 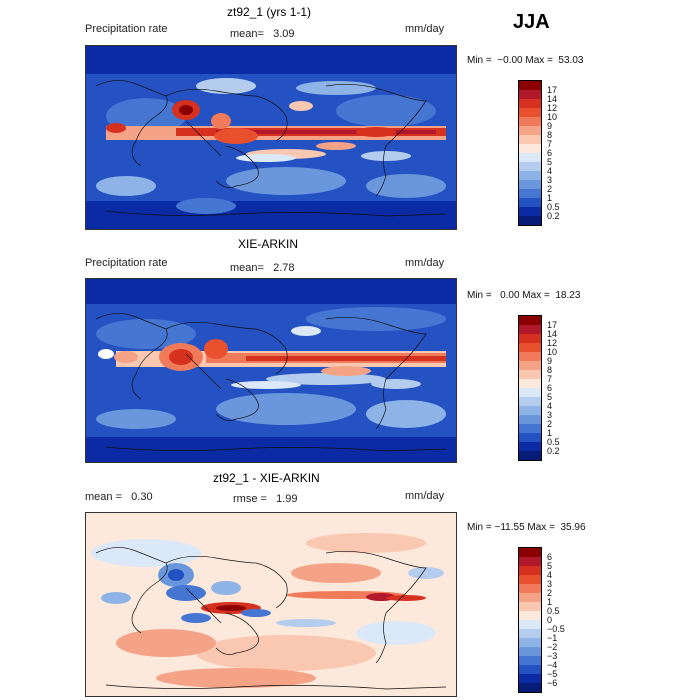 I want to click on panel-stat-text: mean= 2.78, so click(x=262, y=268).